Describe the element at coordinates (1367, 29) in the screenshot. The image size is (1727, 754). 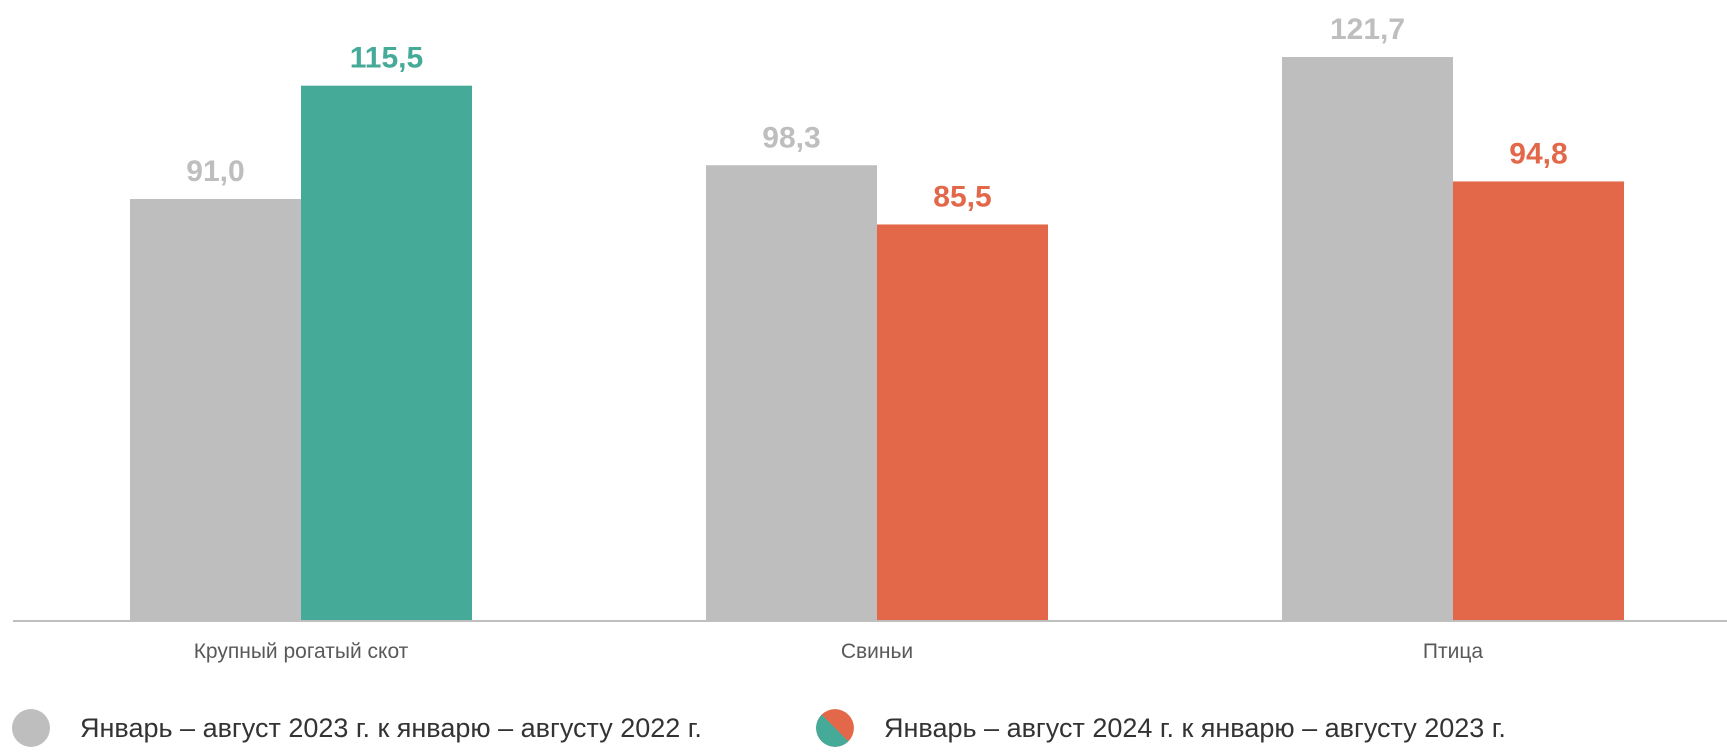
I see `data-label-2-0: 121,7` at that location.